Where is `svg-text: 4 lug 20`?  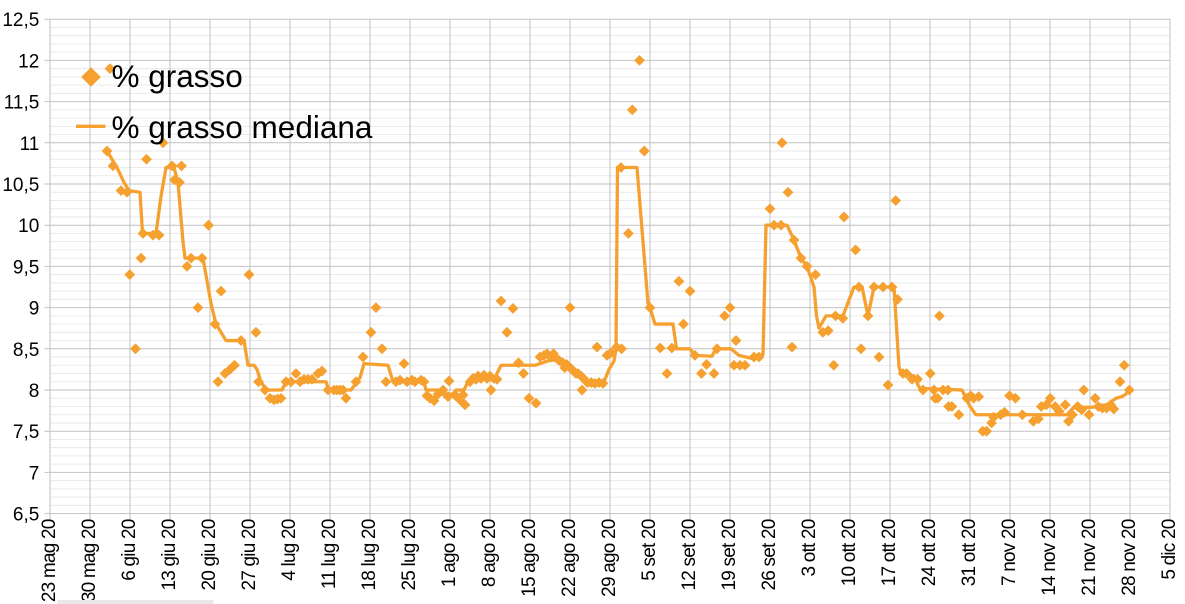
svg-text: 4 lug 20 is located at coordinates (289, 549).